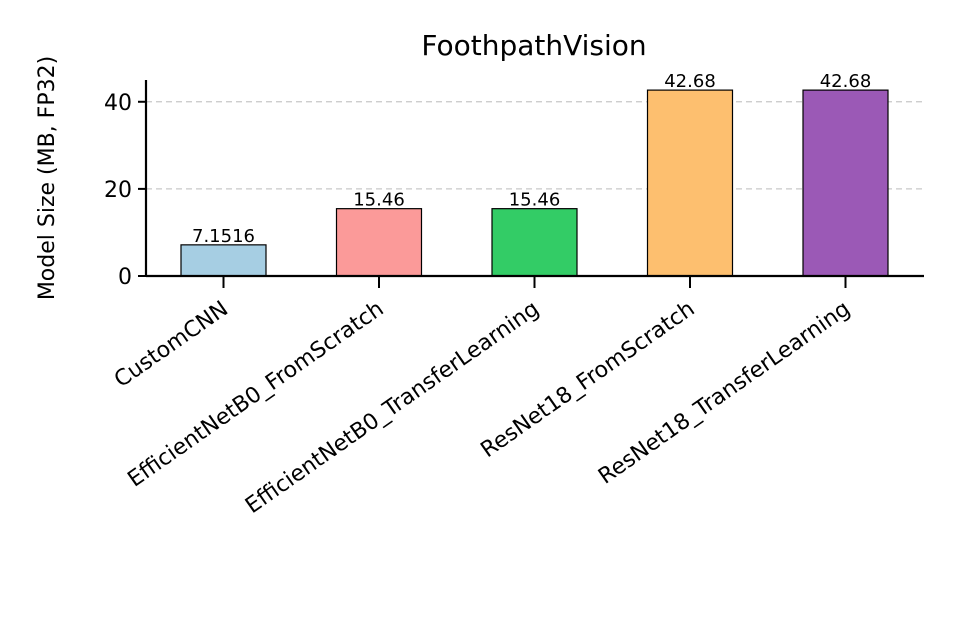 This screenshot has width=953, height=627. What do you see at coordinates (533, 45) in the screenshot?
I see `chart-title: FoothpathVision` at bounding box center [533, 45].